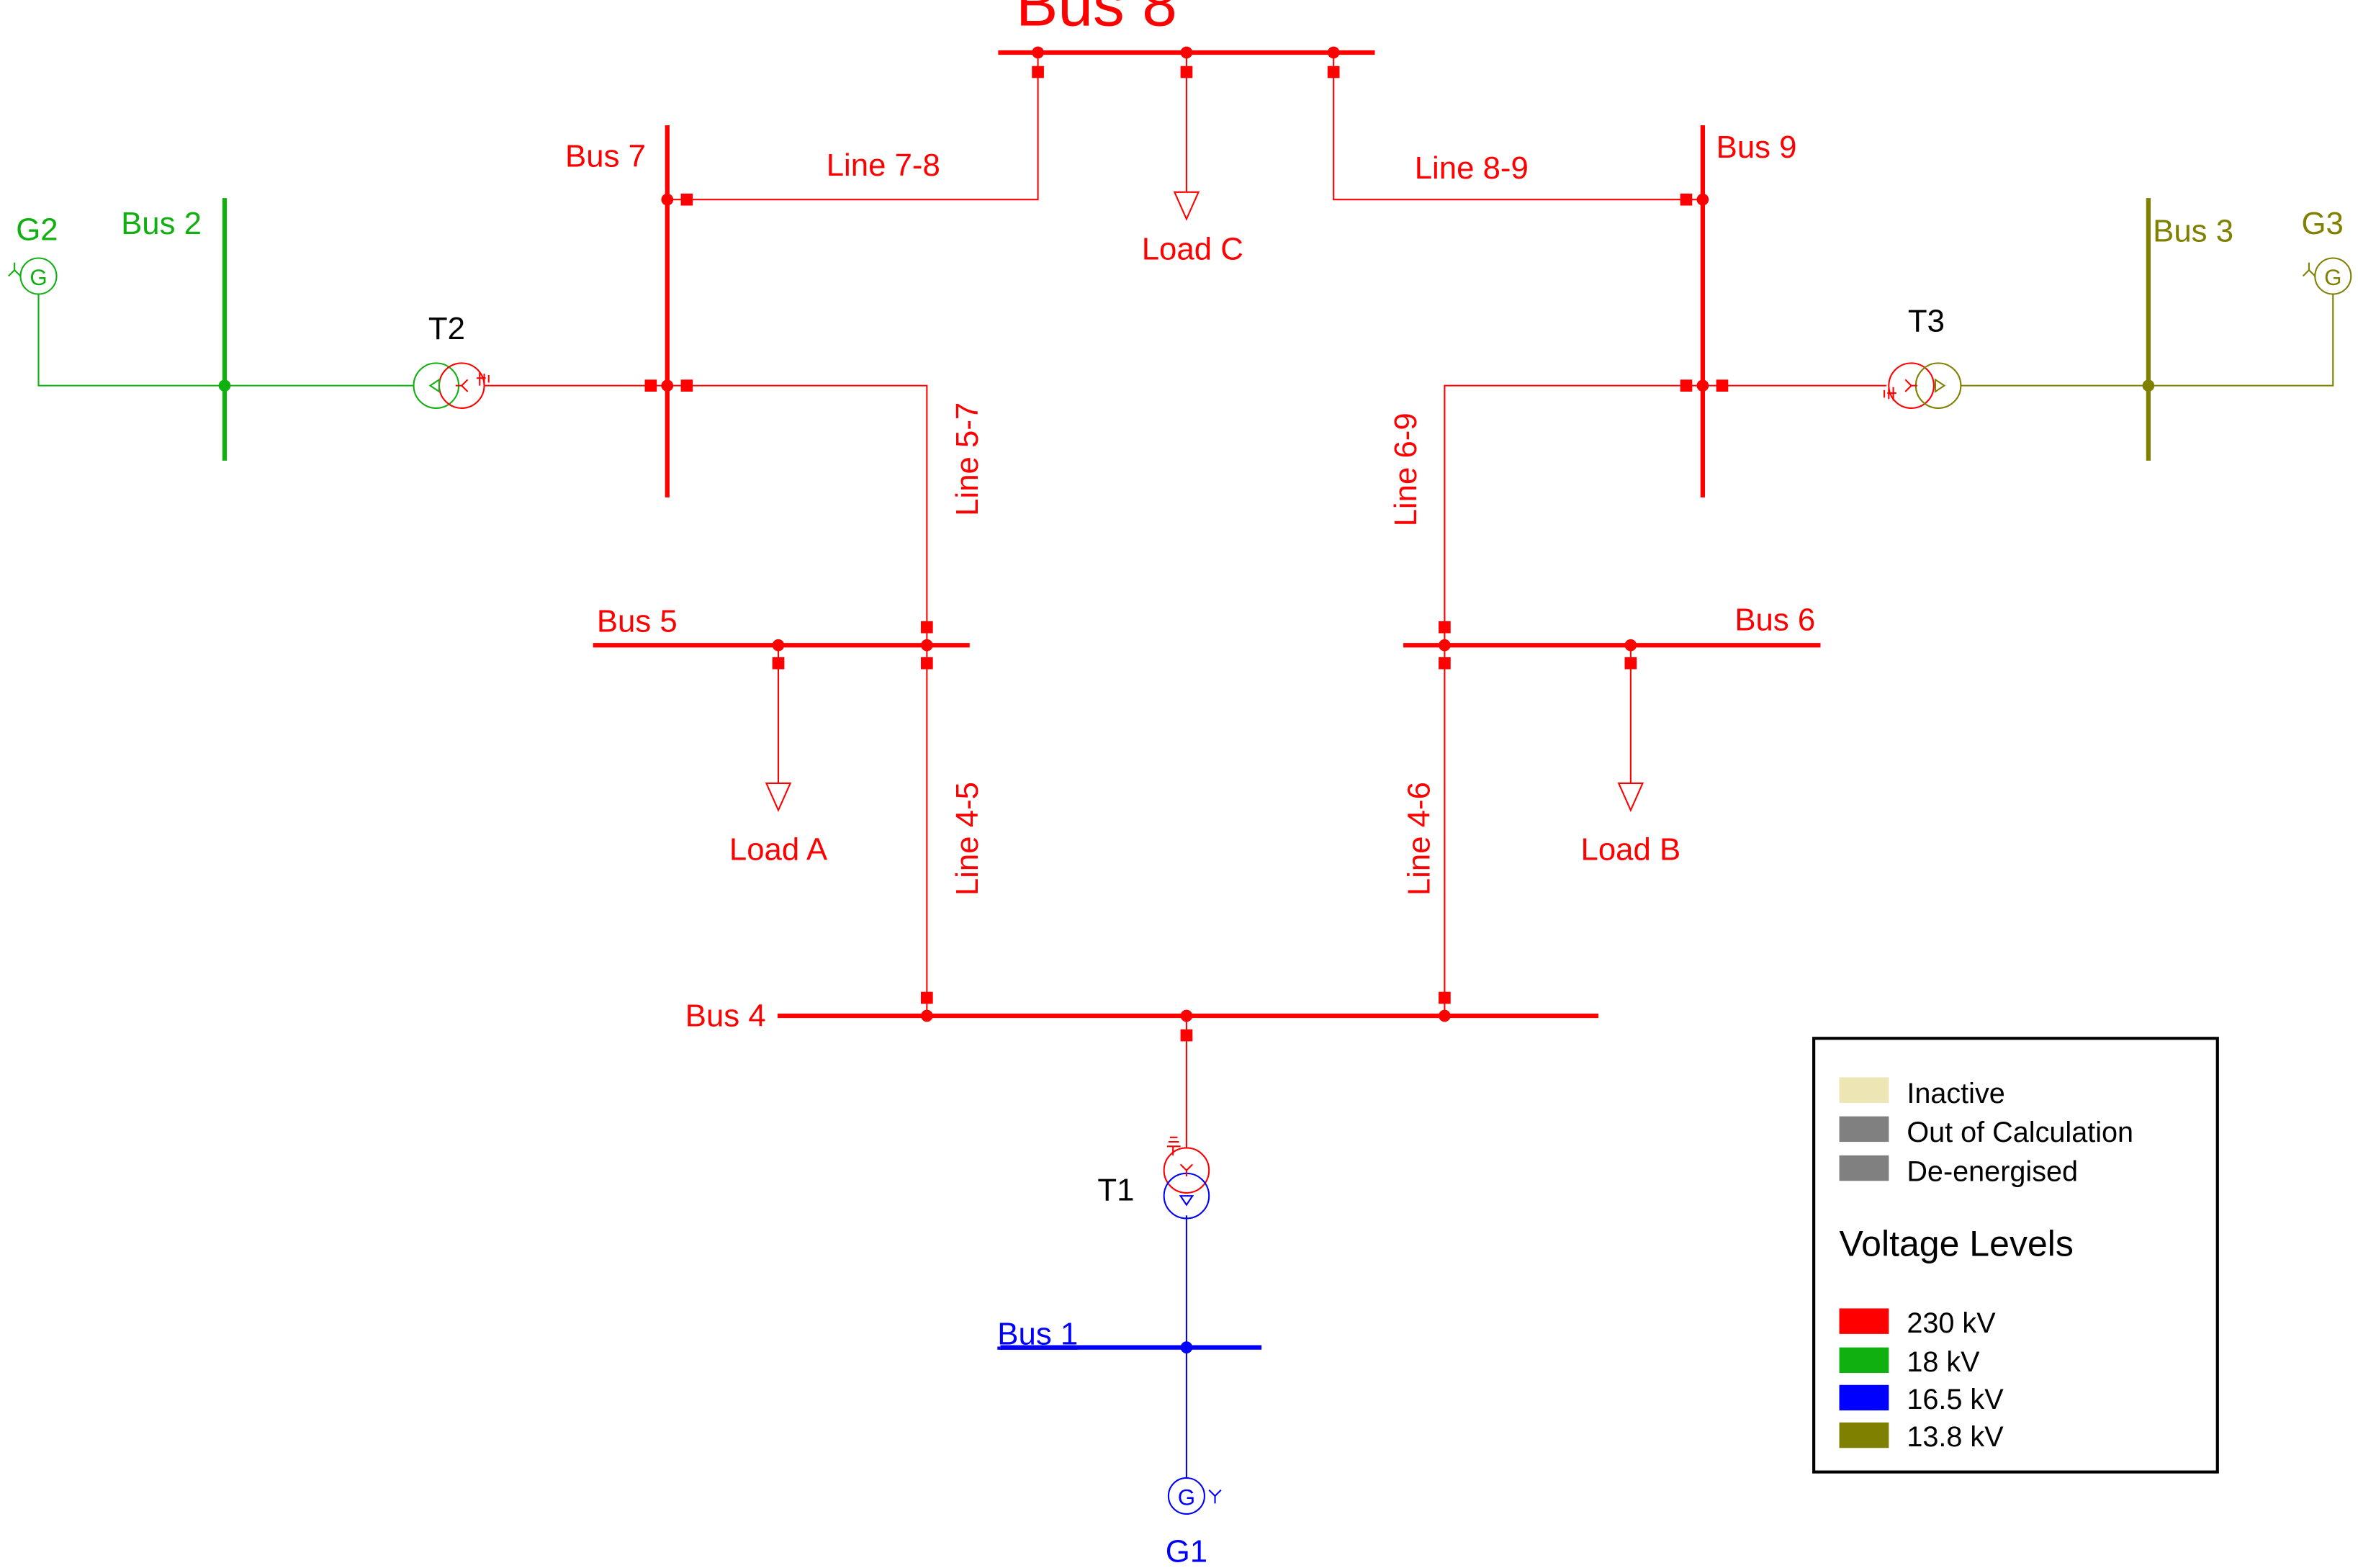 Image resolution: width=2358 pixels, height=1568 pixels. Describe the element at coordinates (725, 1016) in the screenshot. I see `bus4-label: Bus 4` at that location.